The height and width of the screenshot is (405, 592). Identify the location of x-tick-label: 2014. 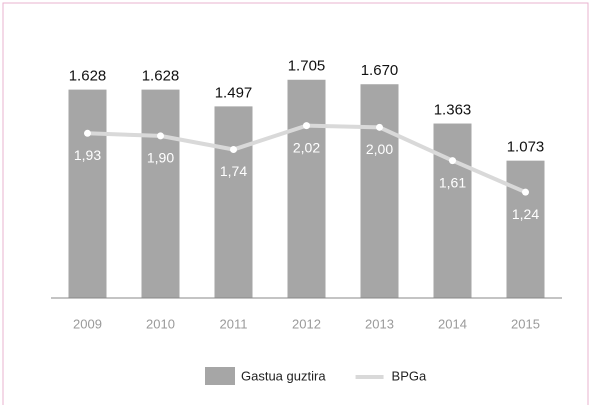
(452, 323).